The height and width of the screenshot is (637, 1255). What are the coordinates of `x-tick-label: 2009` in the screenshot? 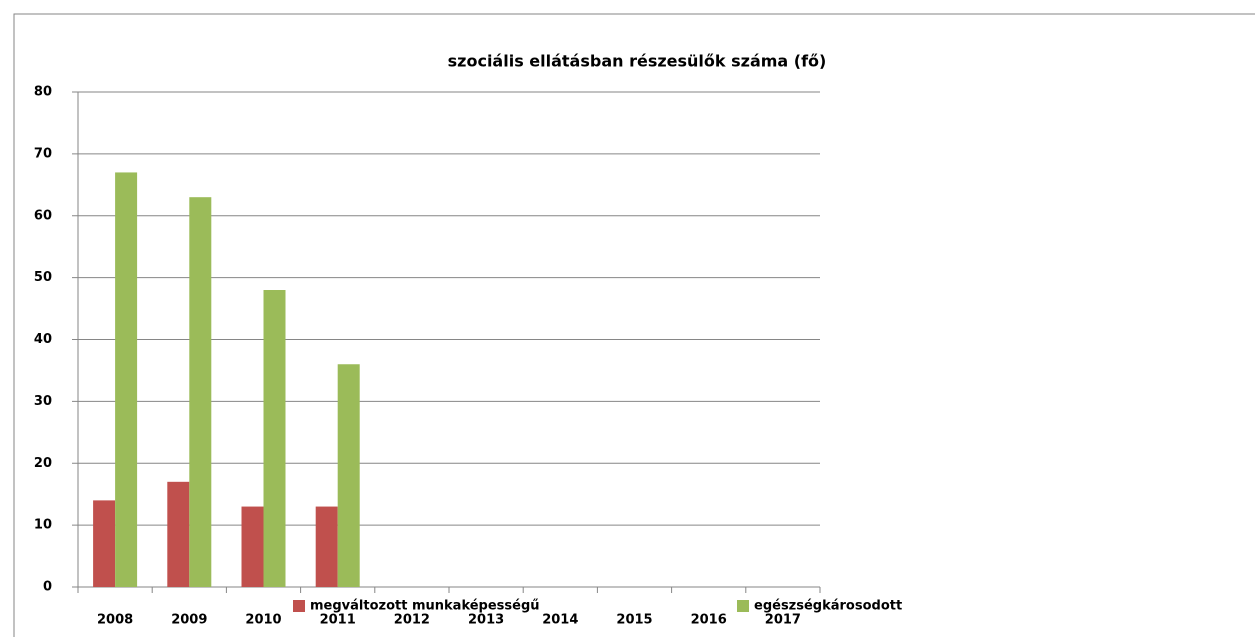 It's located at (189, 620).